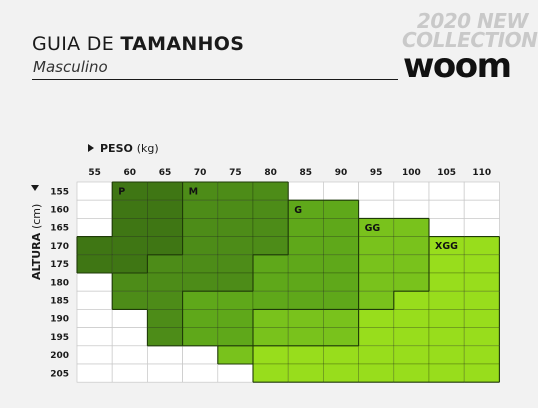 The image size is (538, 408). I want to click on zone-label-p: P, so click(121, 192).